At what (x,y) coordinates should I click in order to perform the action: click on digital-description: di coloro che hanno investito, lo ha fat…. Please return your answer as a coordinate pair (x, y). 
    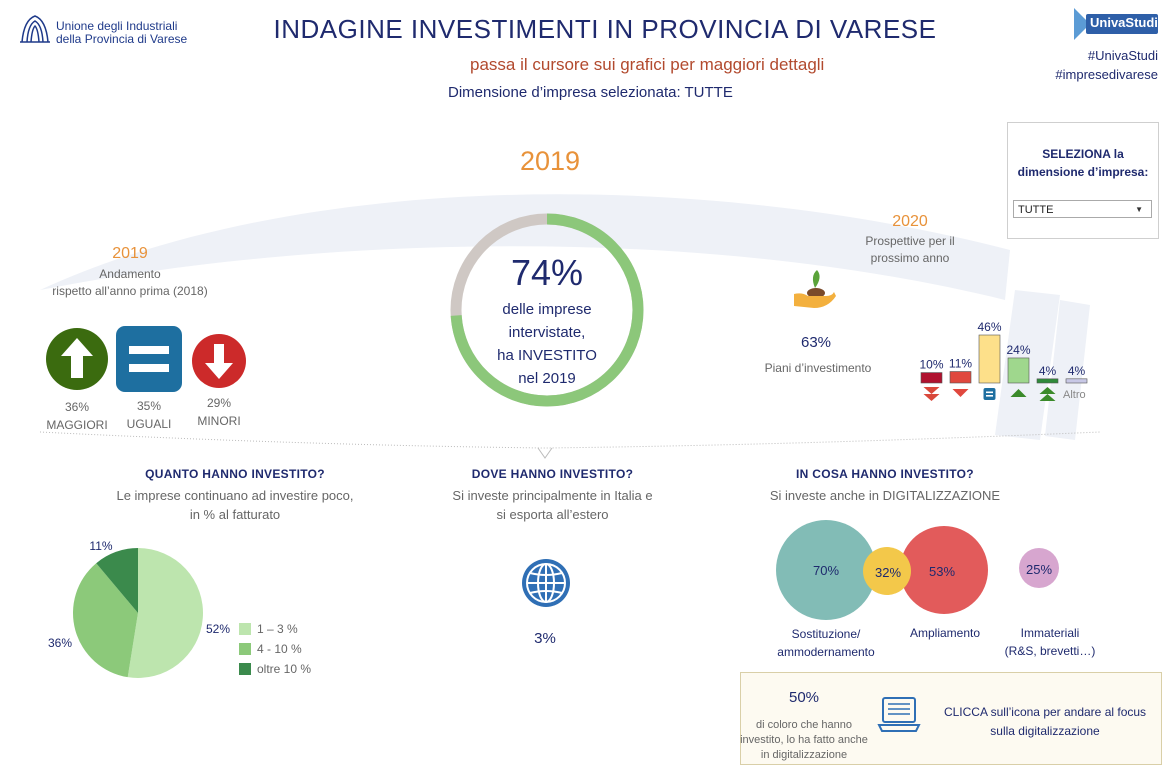
    Looking at the image, I should click on (804, 740).